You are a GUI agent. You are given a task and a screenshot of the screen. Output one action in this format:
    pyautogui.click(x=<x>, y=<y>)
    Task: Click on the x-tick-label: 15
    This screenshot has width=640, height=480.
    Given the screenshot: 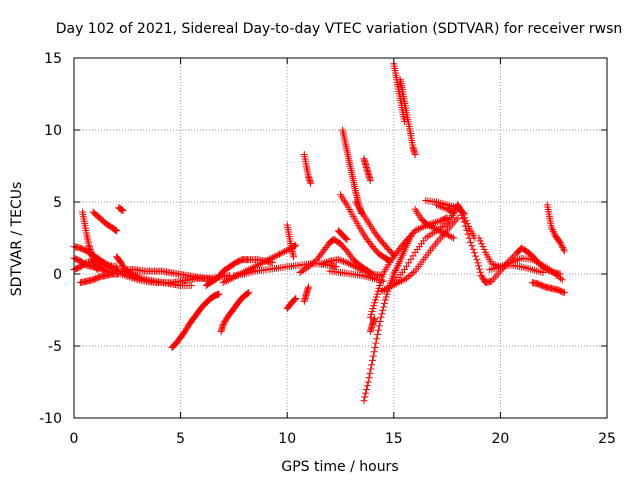 What is the action you would take?
    pyautogui.click(x=394, y=439)
    